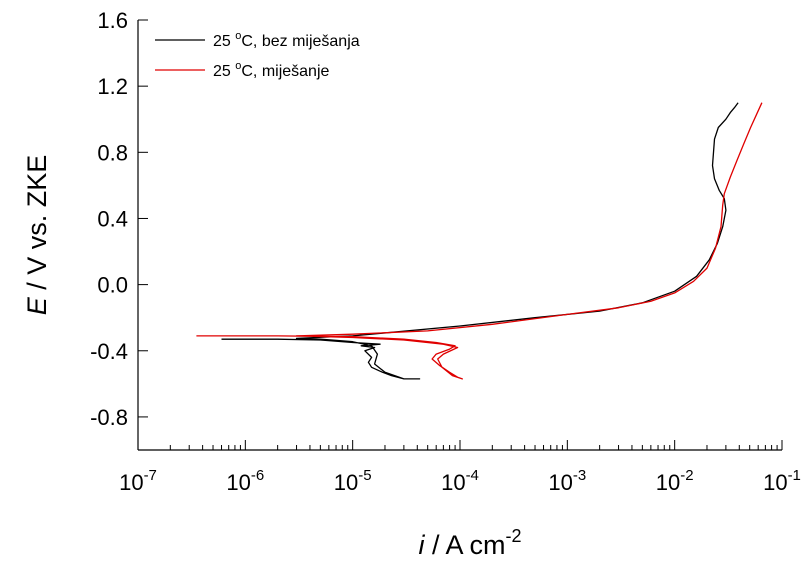 The width and height of the screenshot is (802, 562). I want to click on x-axis-title: i / A cm-2, so click(469, 543).